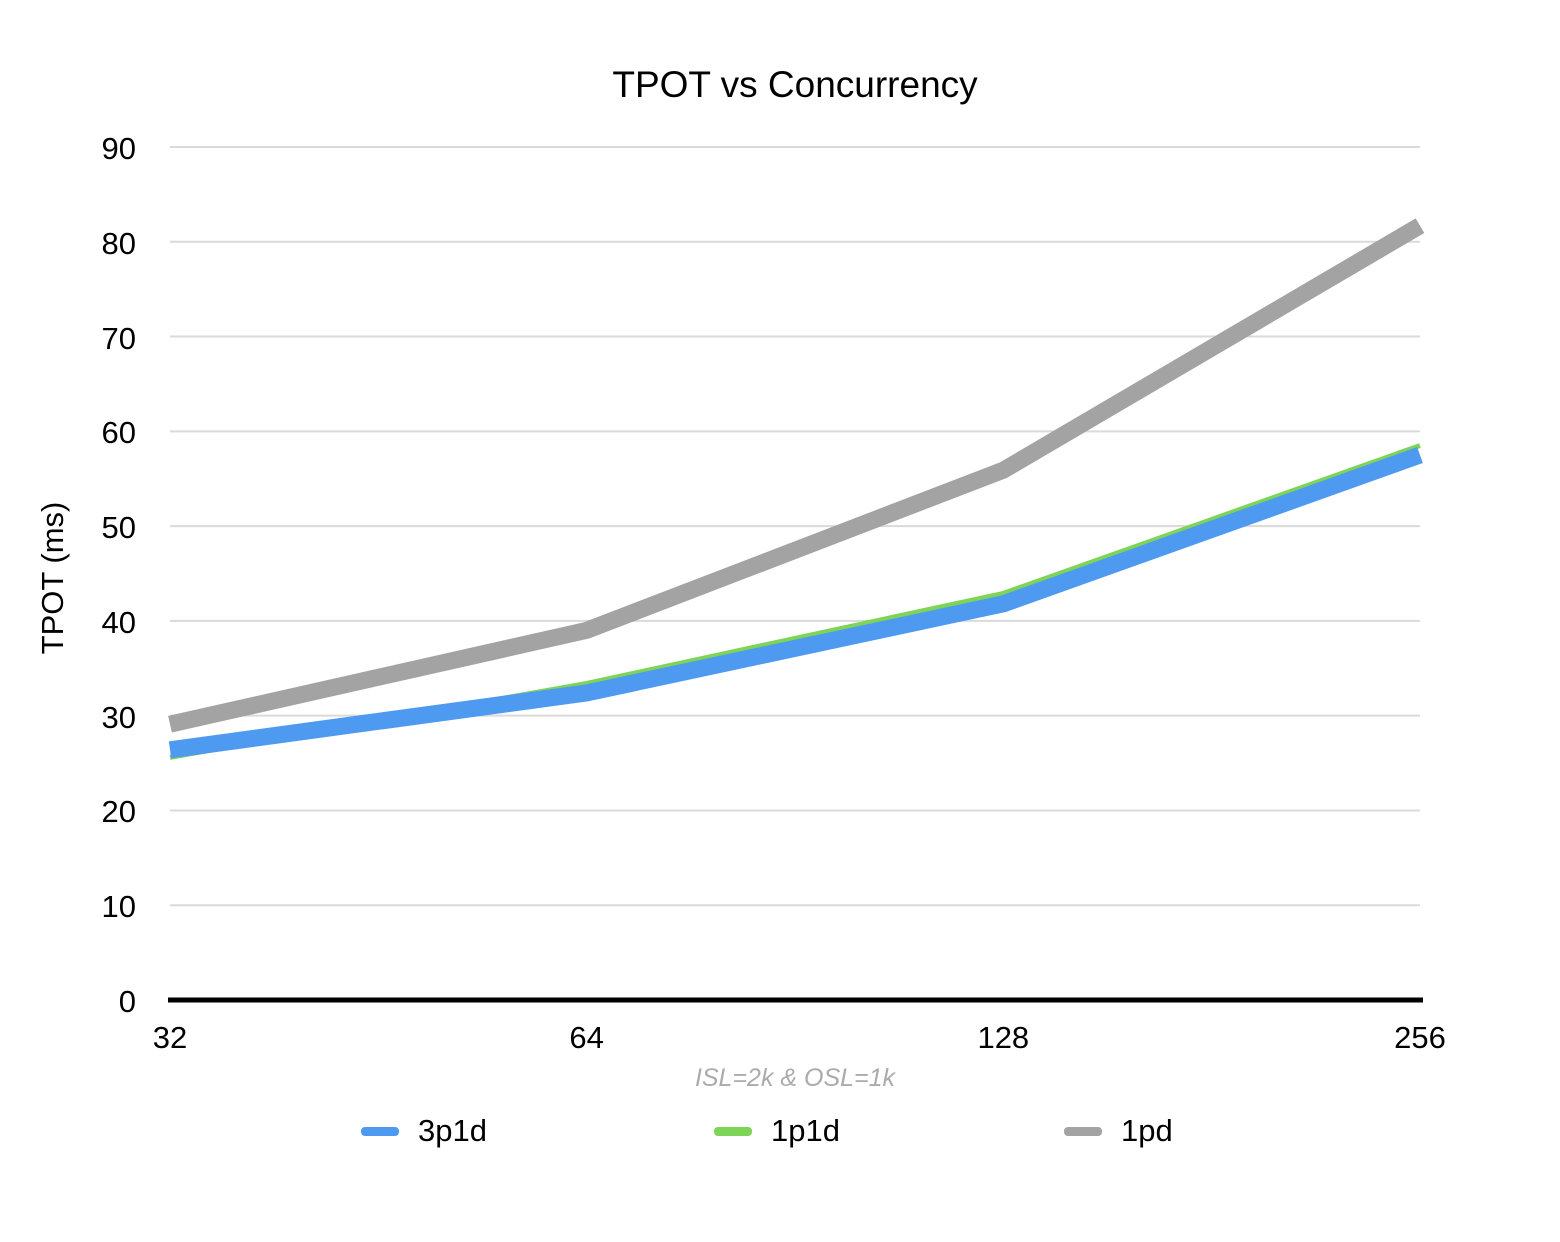 The image size is (1560, 1242). I want to click on y-tick-label-90: 90, so click(118, 148).